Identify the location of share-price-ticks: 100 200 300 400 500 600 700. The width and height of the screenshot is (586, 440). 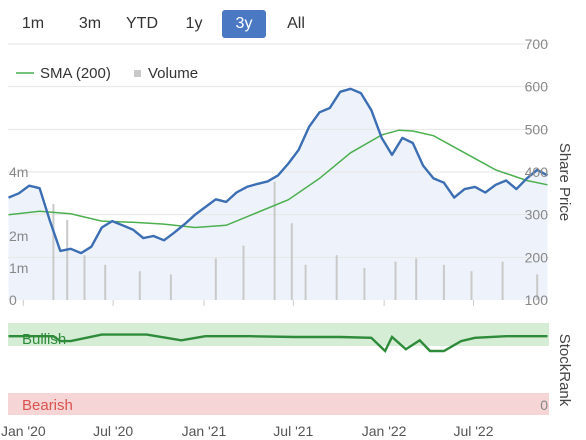
(537, 172).